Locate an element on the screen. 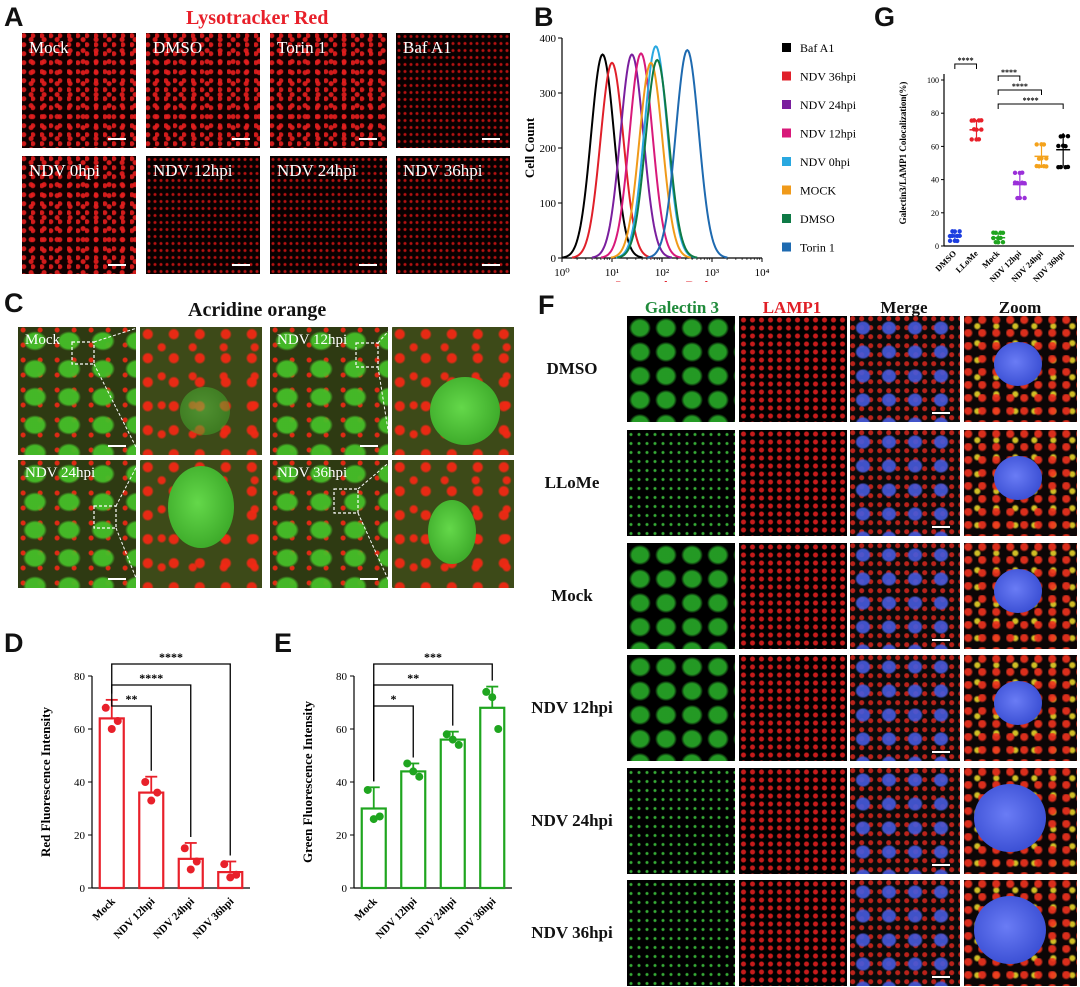 This screenshot has height=987, width=1080. panel-label-g: G is located at coordinates (885, 17).